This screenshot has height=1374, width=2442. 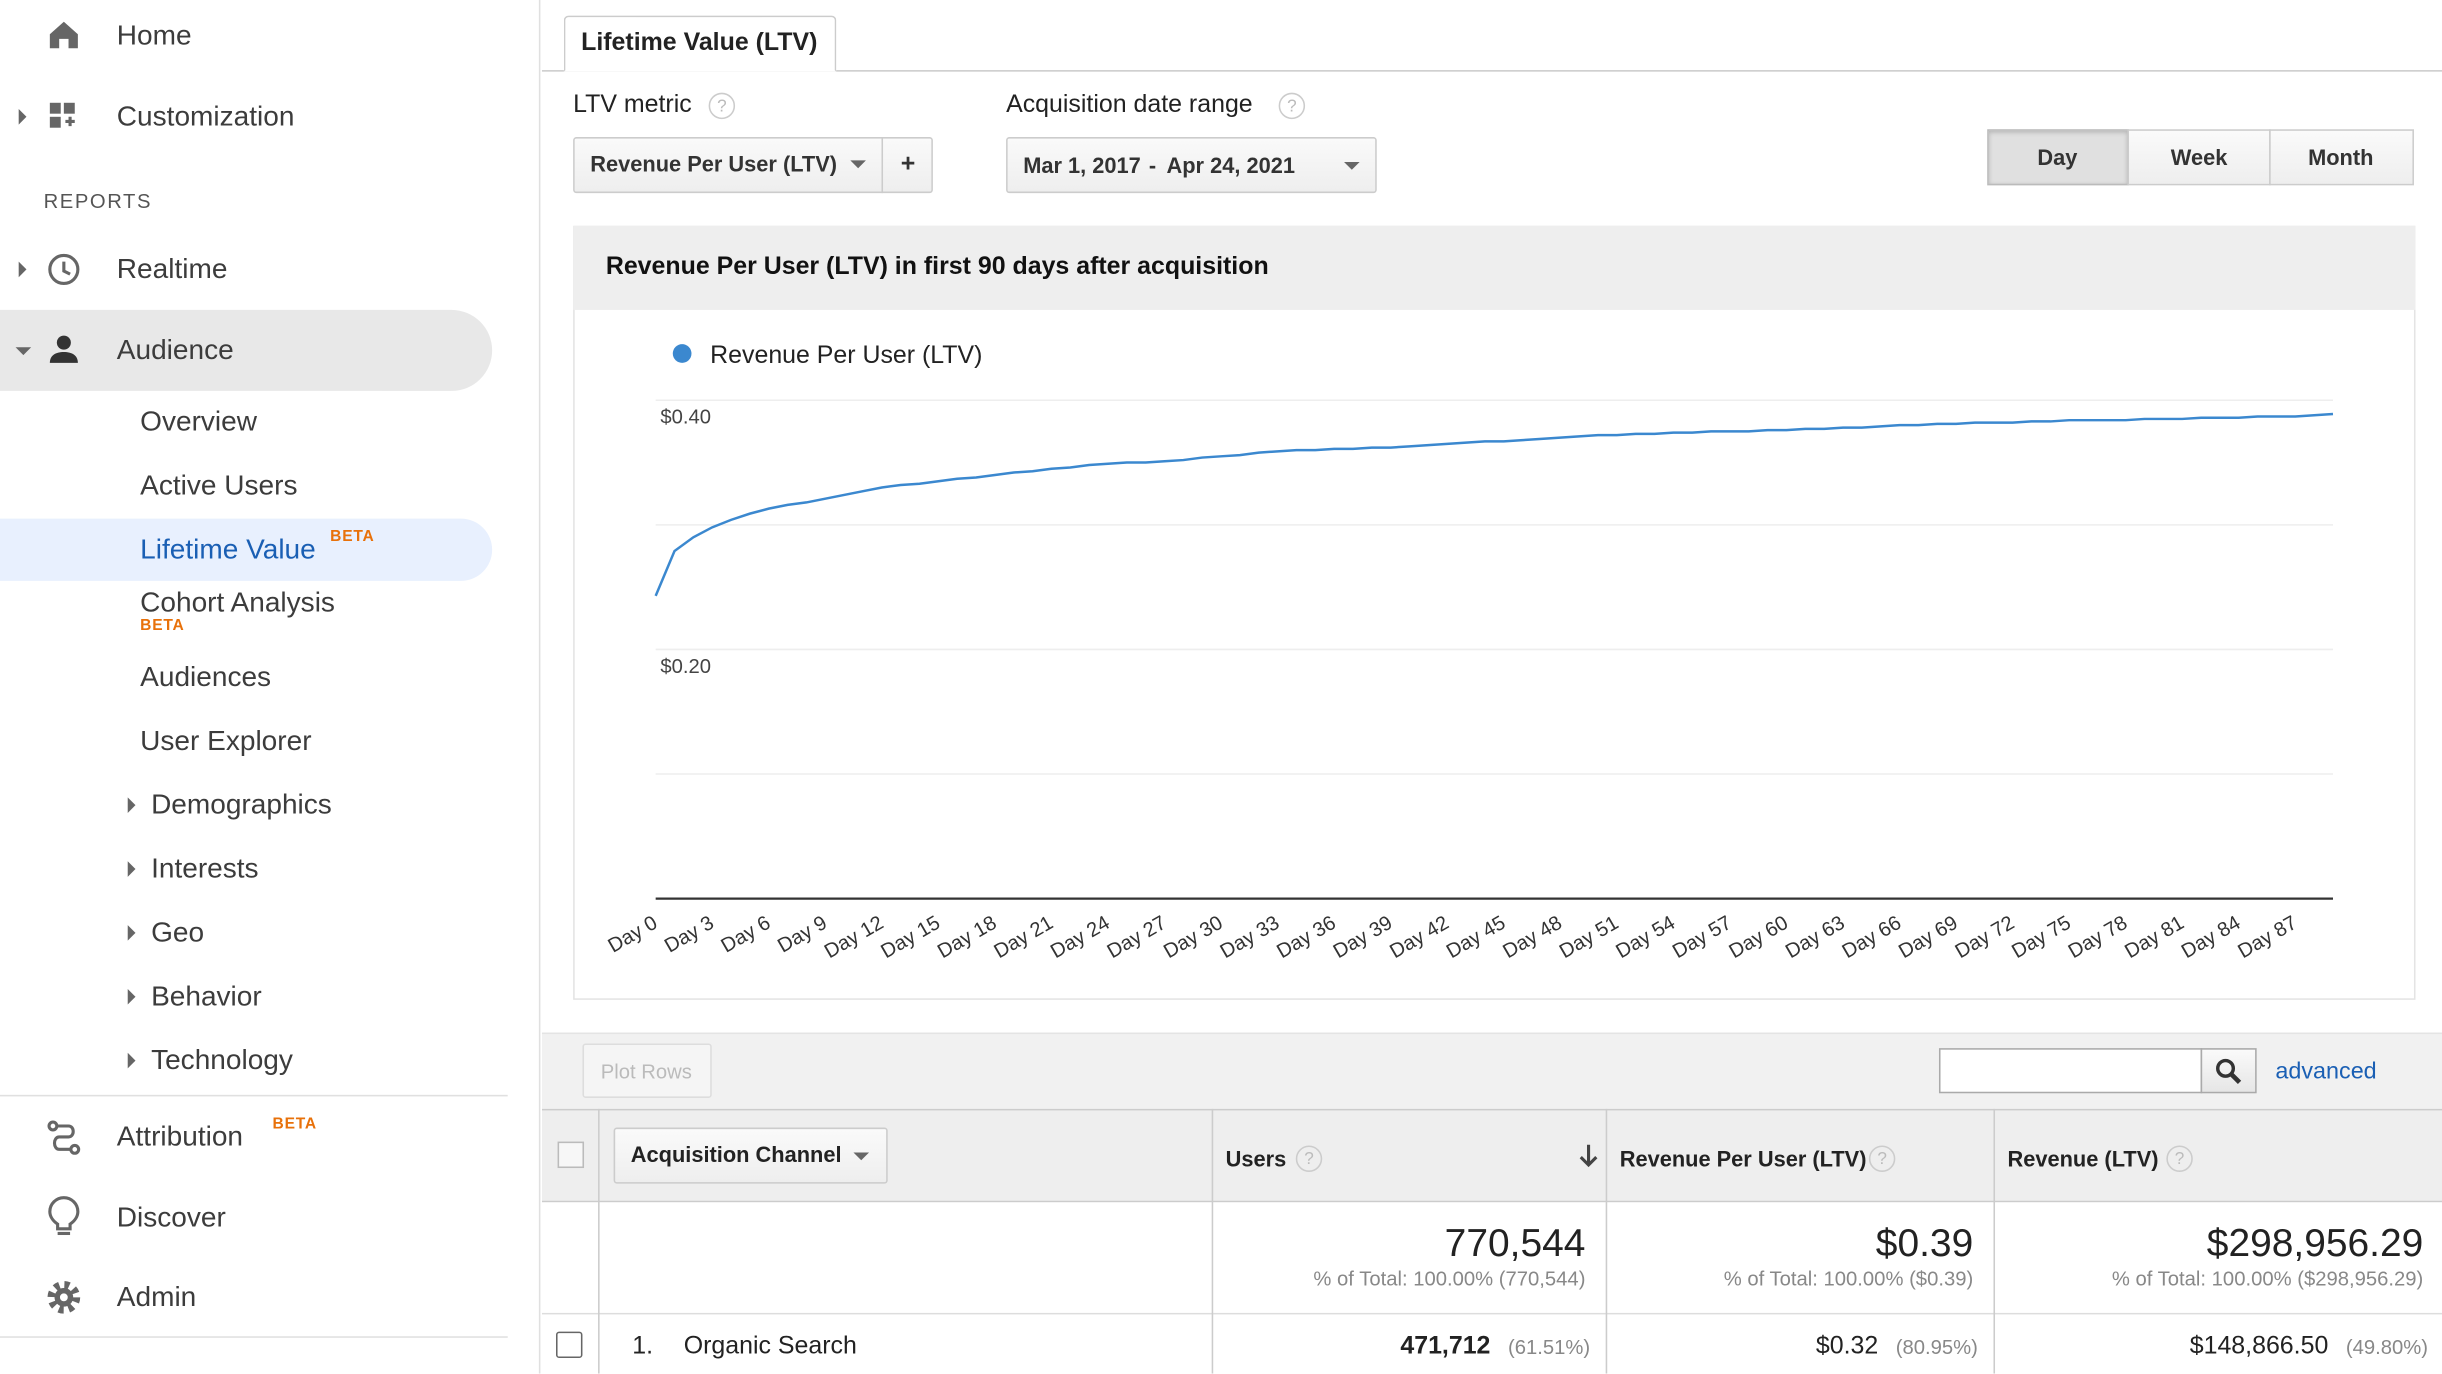 I want to click on nav-subitem: Geo, so click(x=178, y=932).